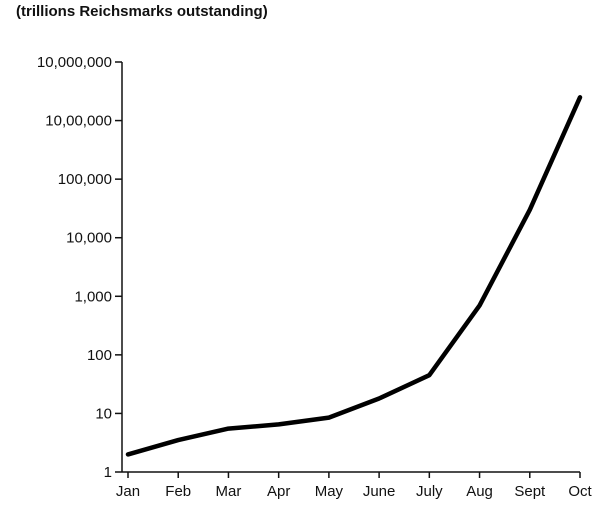  Describe the element at coordinates (278, 491) in the screenshot. I see `x-tick-label: Apr` at that location.